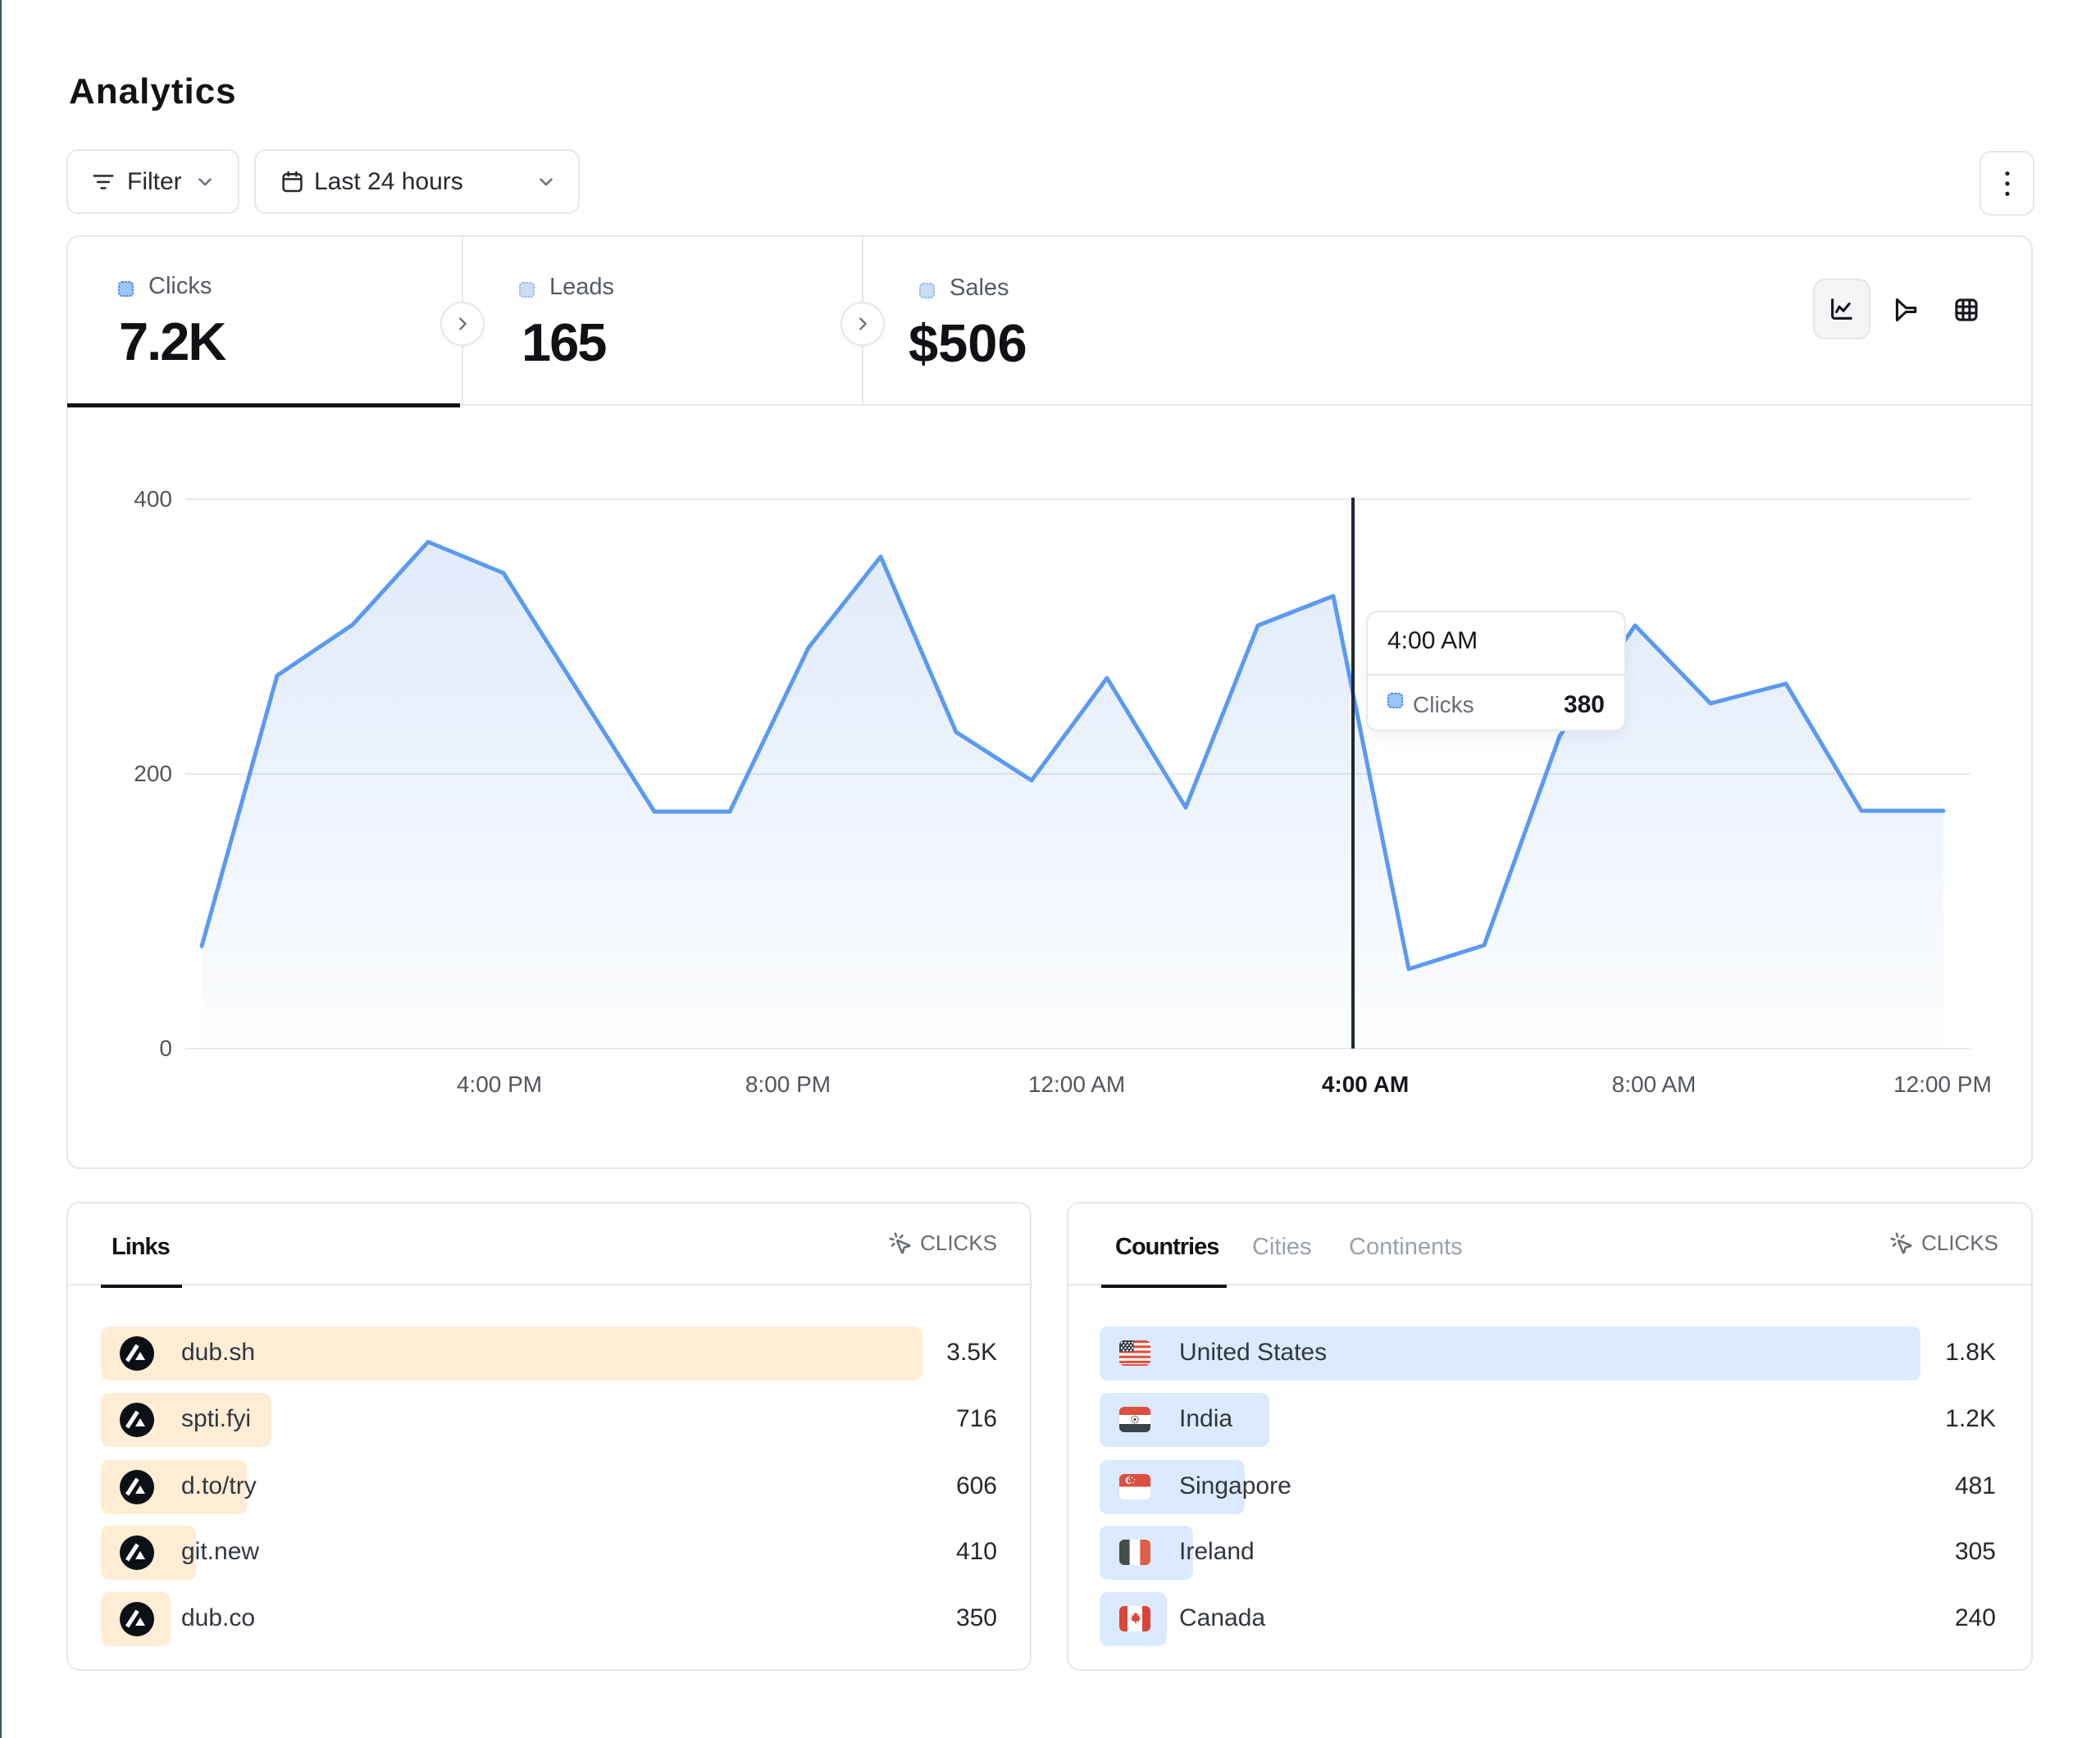  What do you see at coordinates (1942, 1084) in the screenshot?
I see `svg-text: 12:00 PM` at bounding box center [1942, 1084].